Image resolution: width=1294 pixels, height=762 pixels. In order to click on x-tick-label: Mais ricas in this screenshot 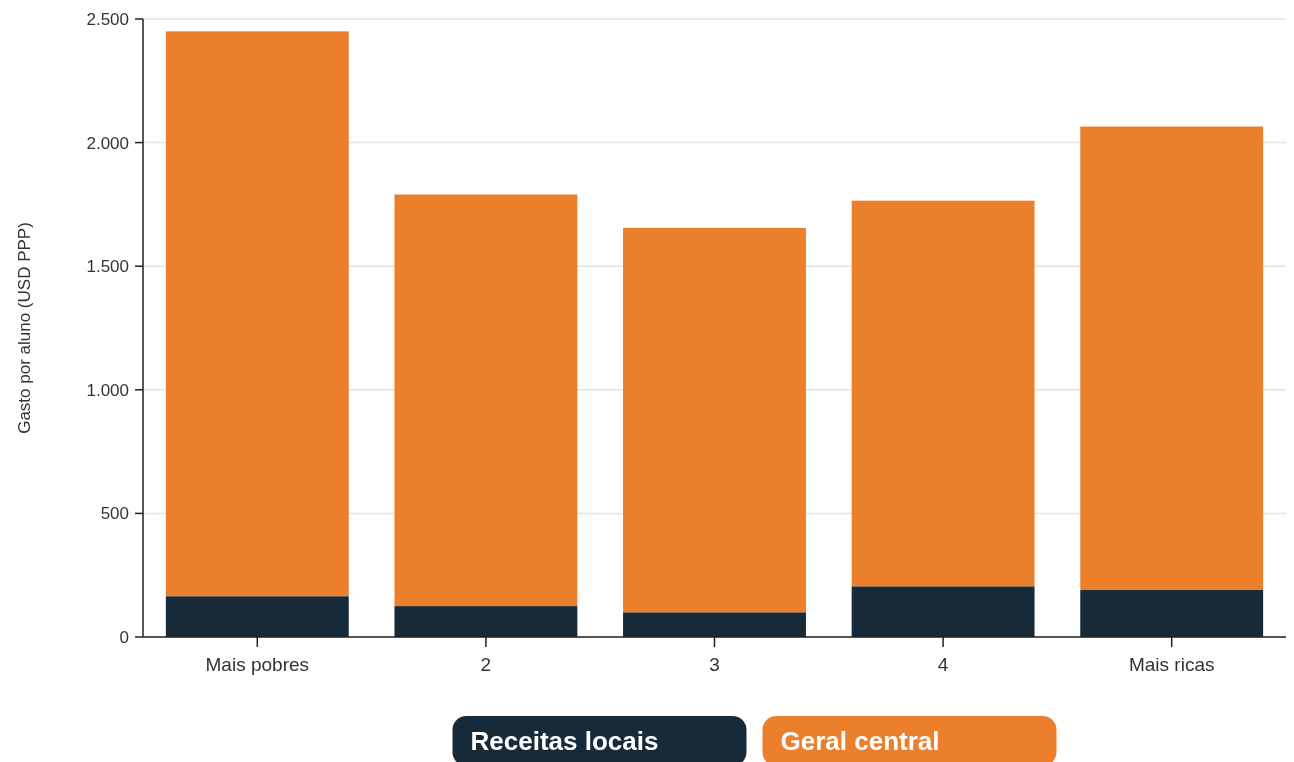, I will do `click(1171, 664)`.